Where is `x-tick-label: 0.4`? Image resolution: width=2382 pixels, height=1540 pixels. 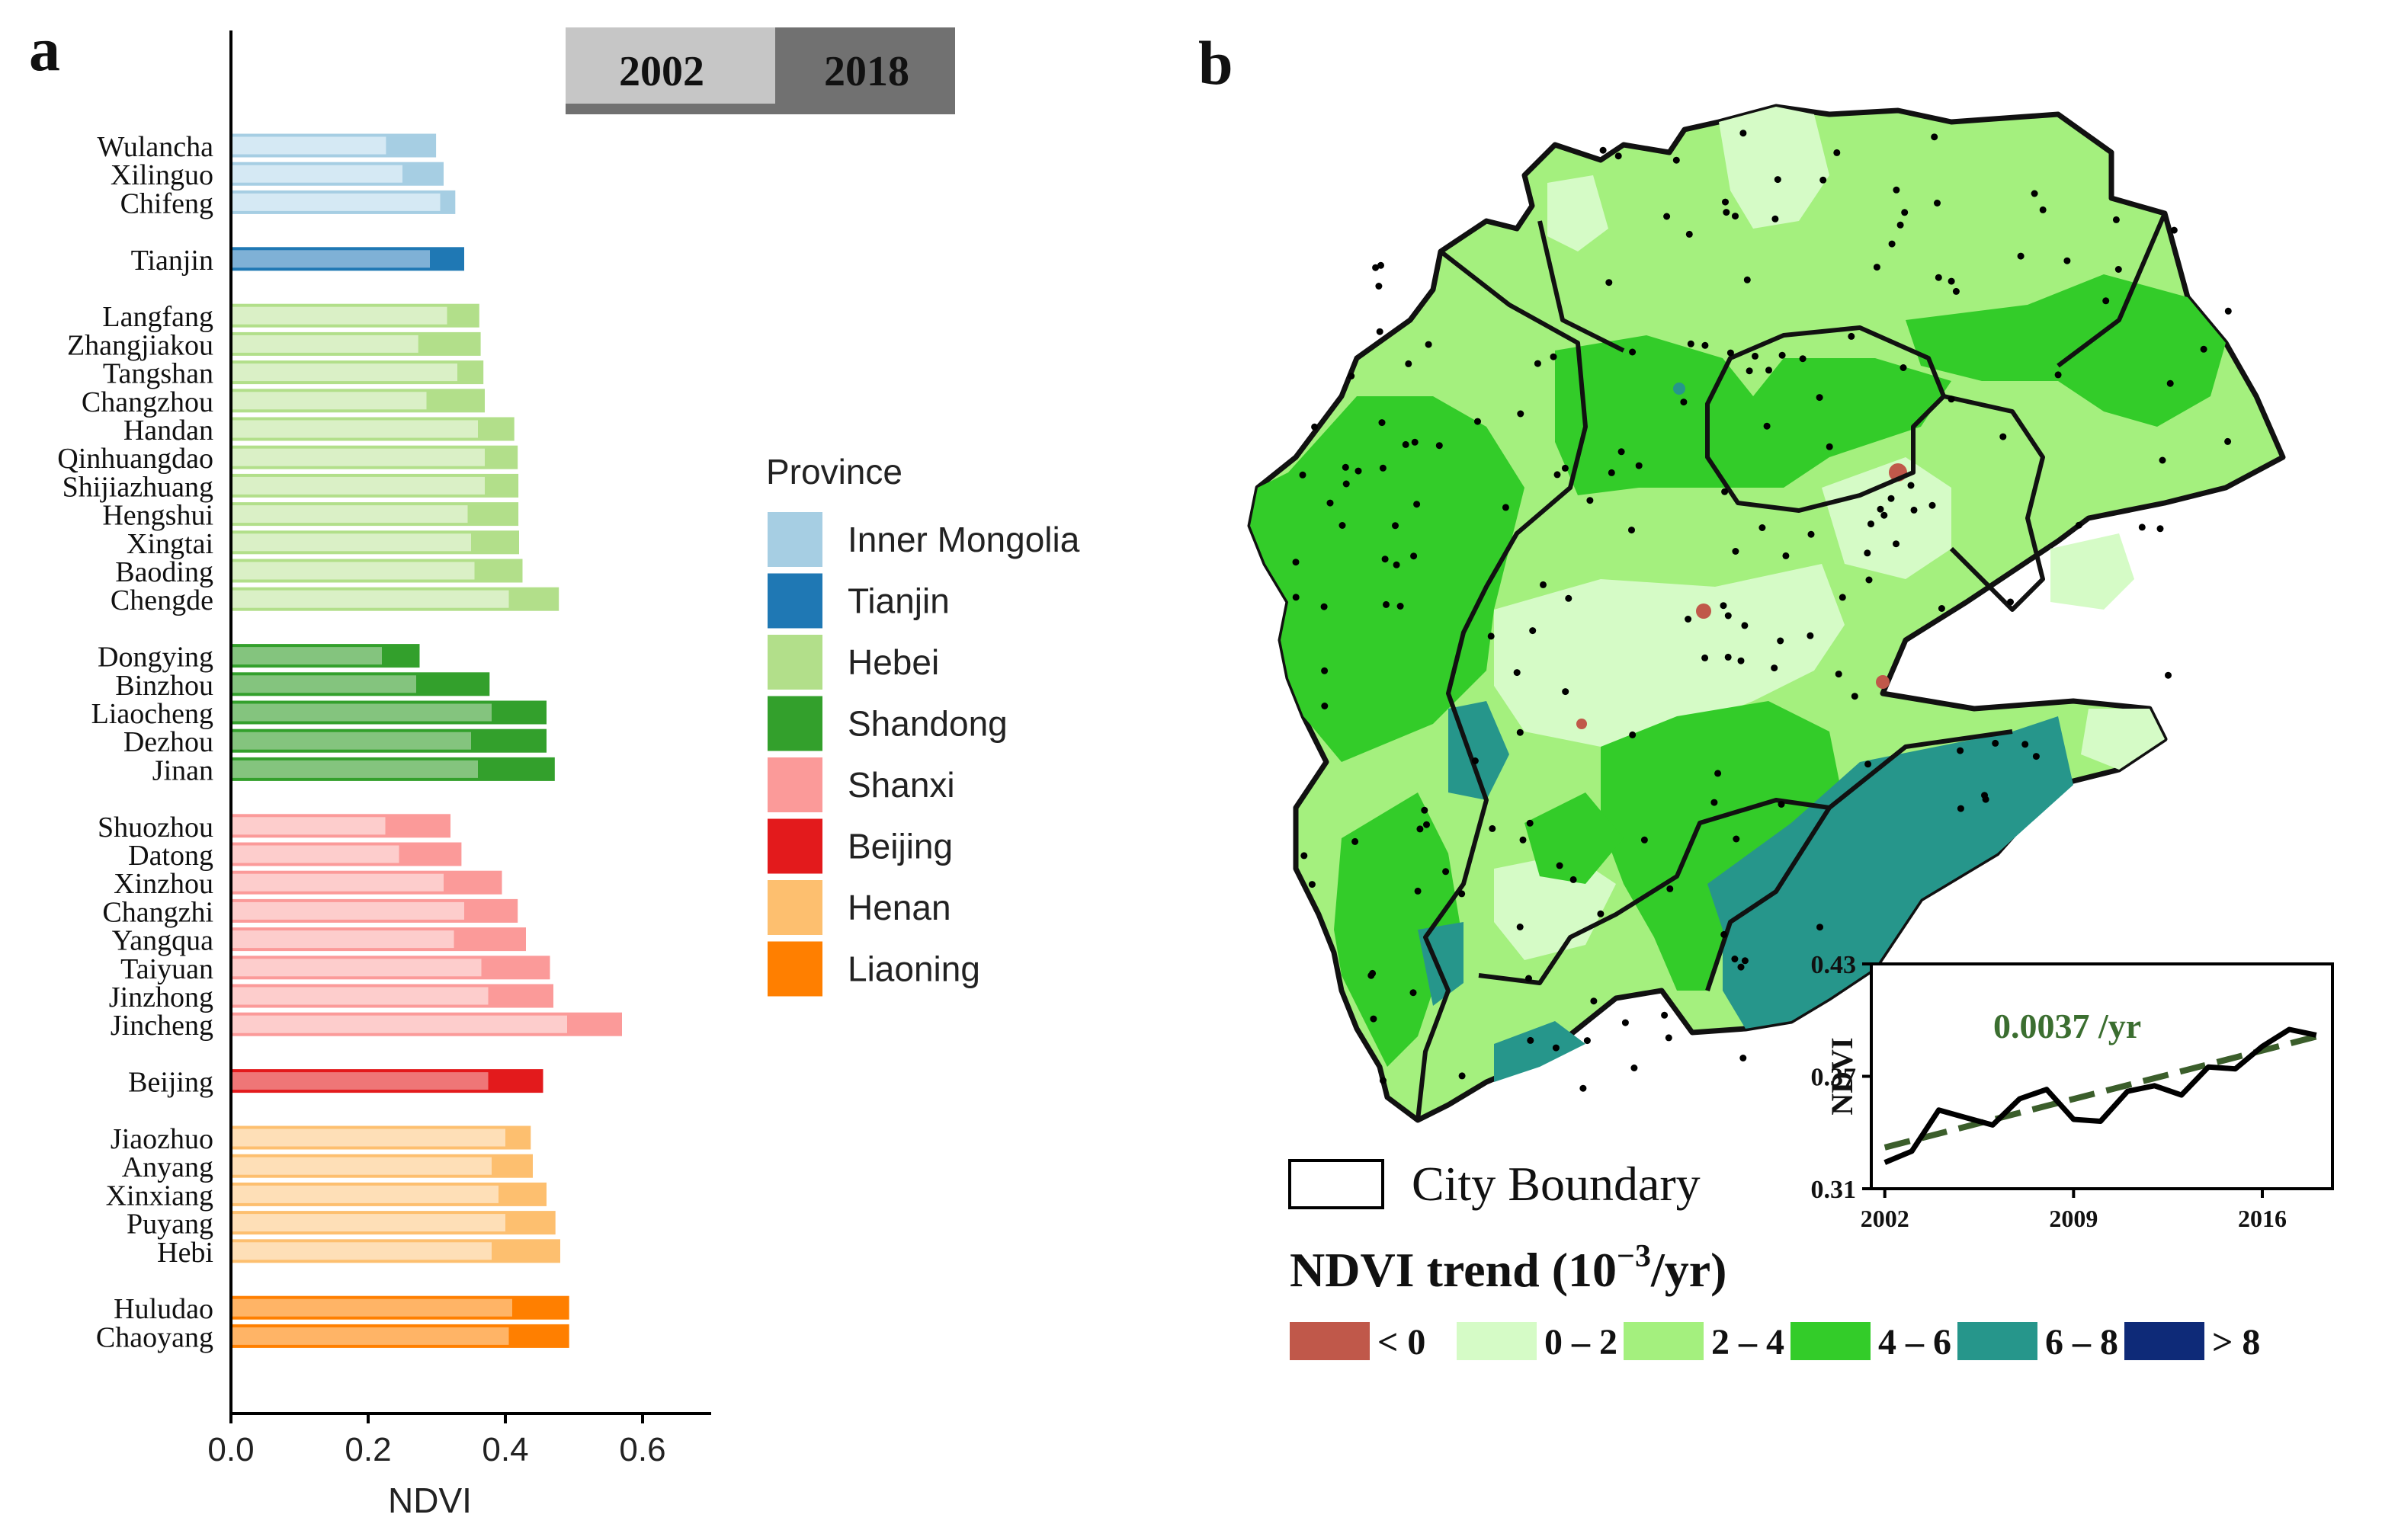
x-tick-label: 0.4 is located at coordinates (505, 1449).